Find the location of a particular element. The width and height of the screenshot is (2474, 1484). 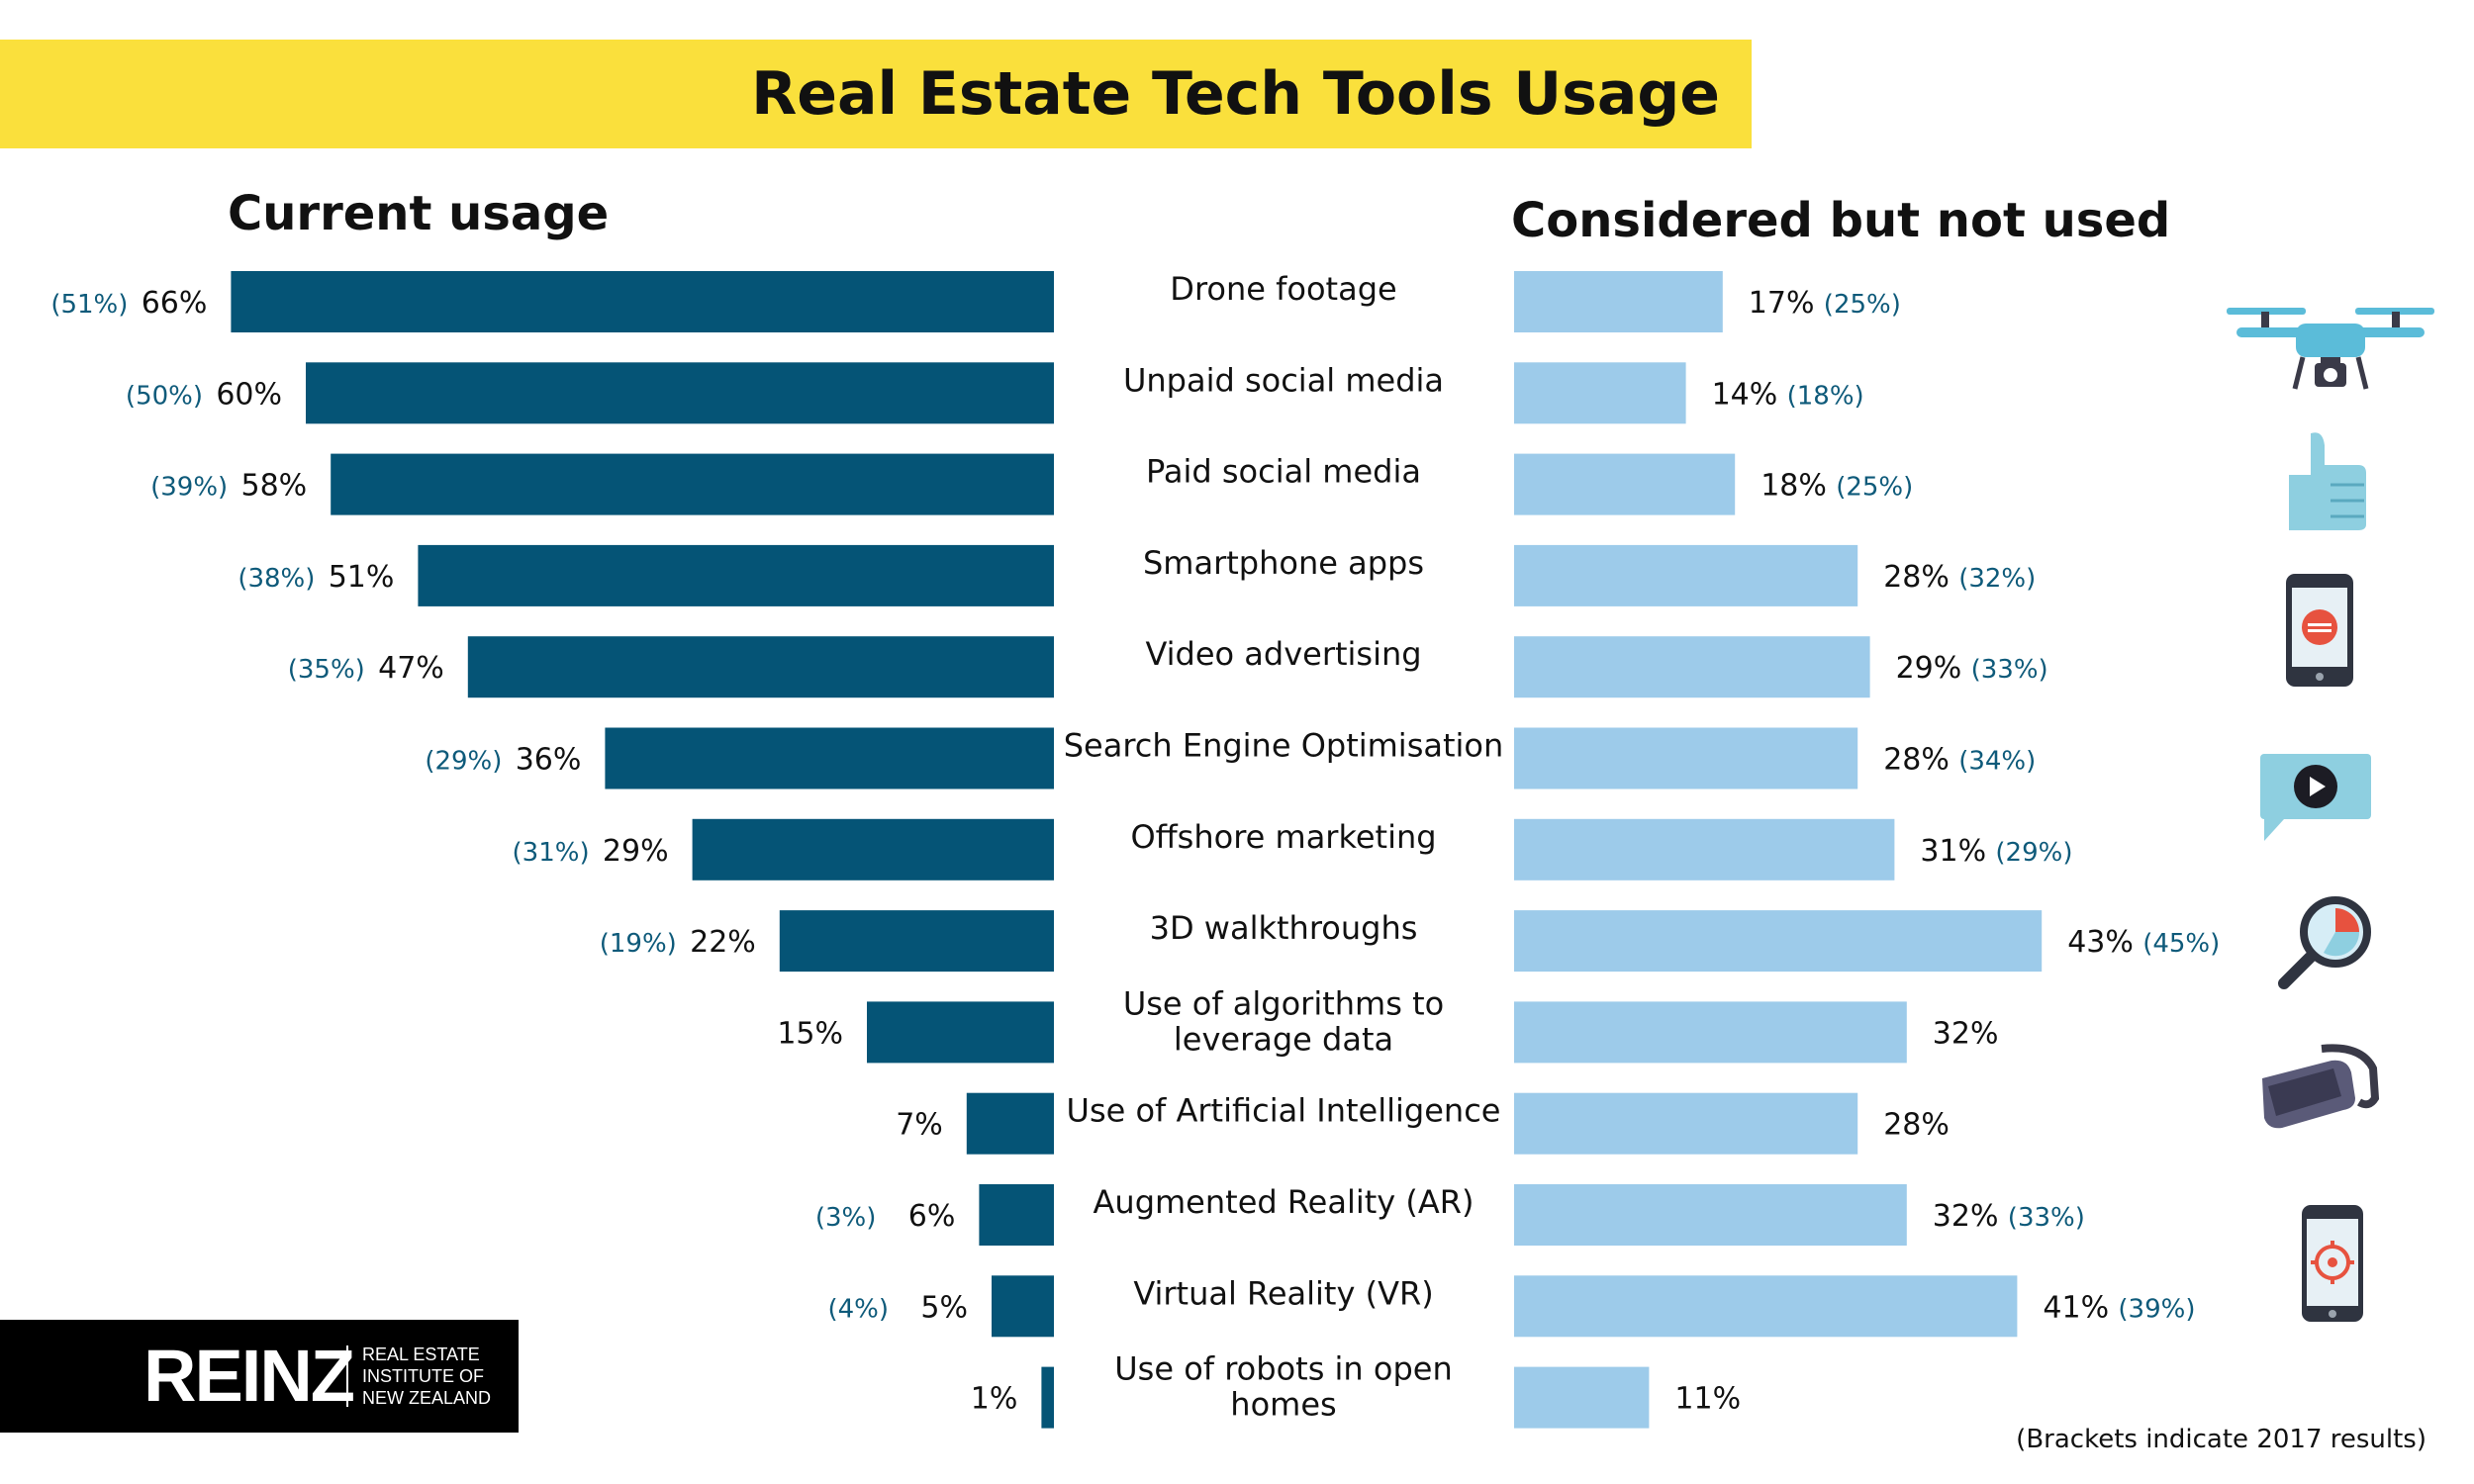

current-usage-value-label: 29% is located at coordinates (636, 851).